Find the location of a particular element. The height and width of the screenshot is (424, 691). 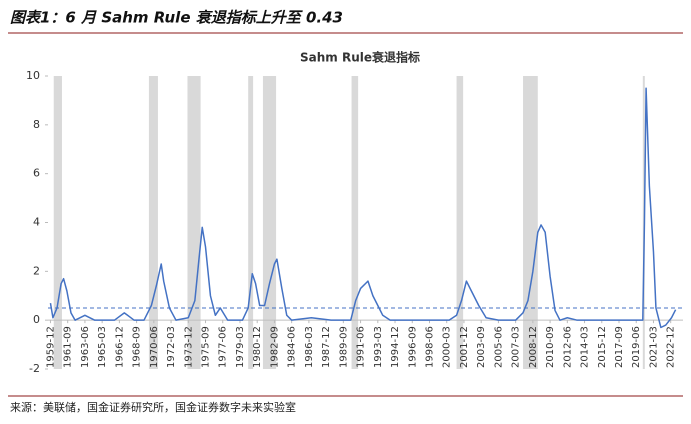

x-tick-label: 2017-09 is located at coordinates (619, 347).